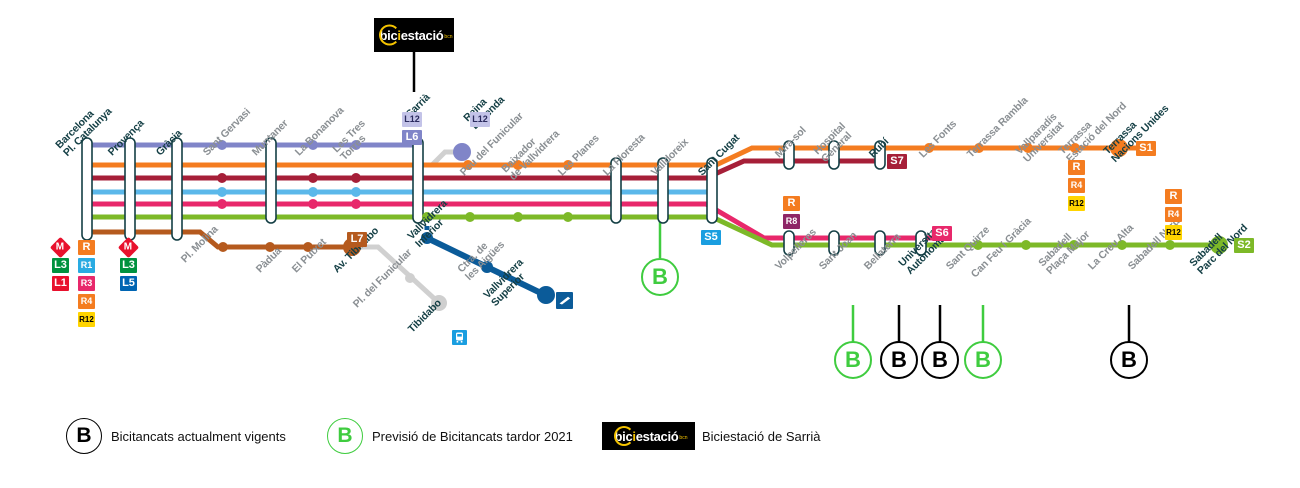 This screenshot has height=488, width=1300. What do you see at coordinates (1173, 232) in the screenshot?
I see `badge-r12-sabadell-nord: R12` at bounding box center [1173, 232].